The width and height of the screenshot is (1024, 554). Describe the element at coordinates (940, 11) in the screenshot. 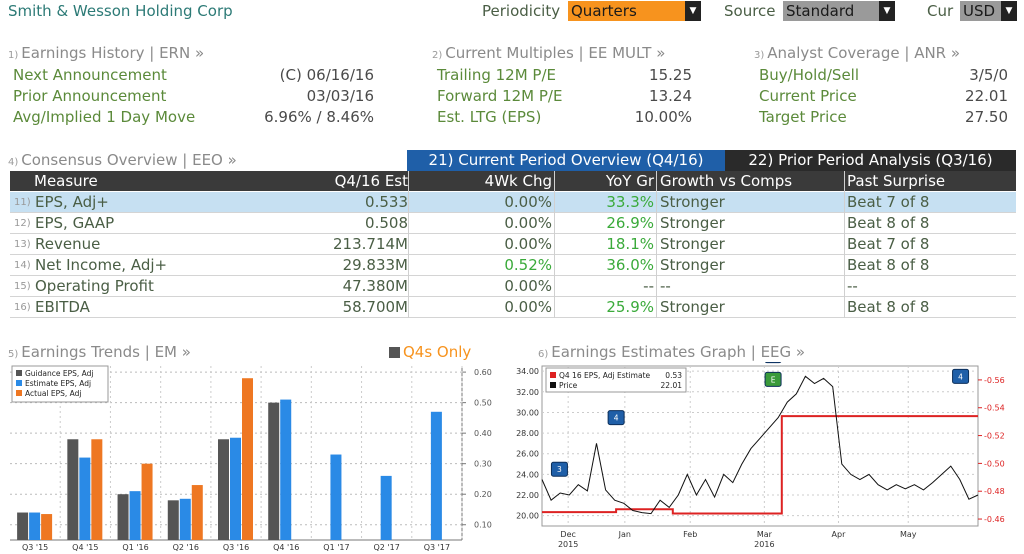

I see `currency-label: Cur` at that location.